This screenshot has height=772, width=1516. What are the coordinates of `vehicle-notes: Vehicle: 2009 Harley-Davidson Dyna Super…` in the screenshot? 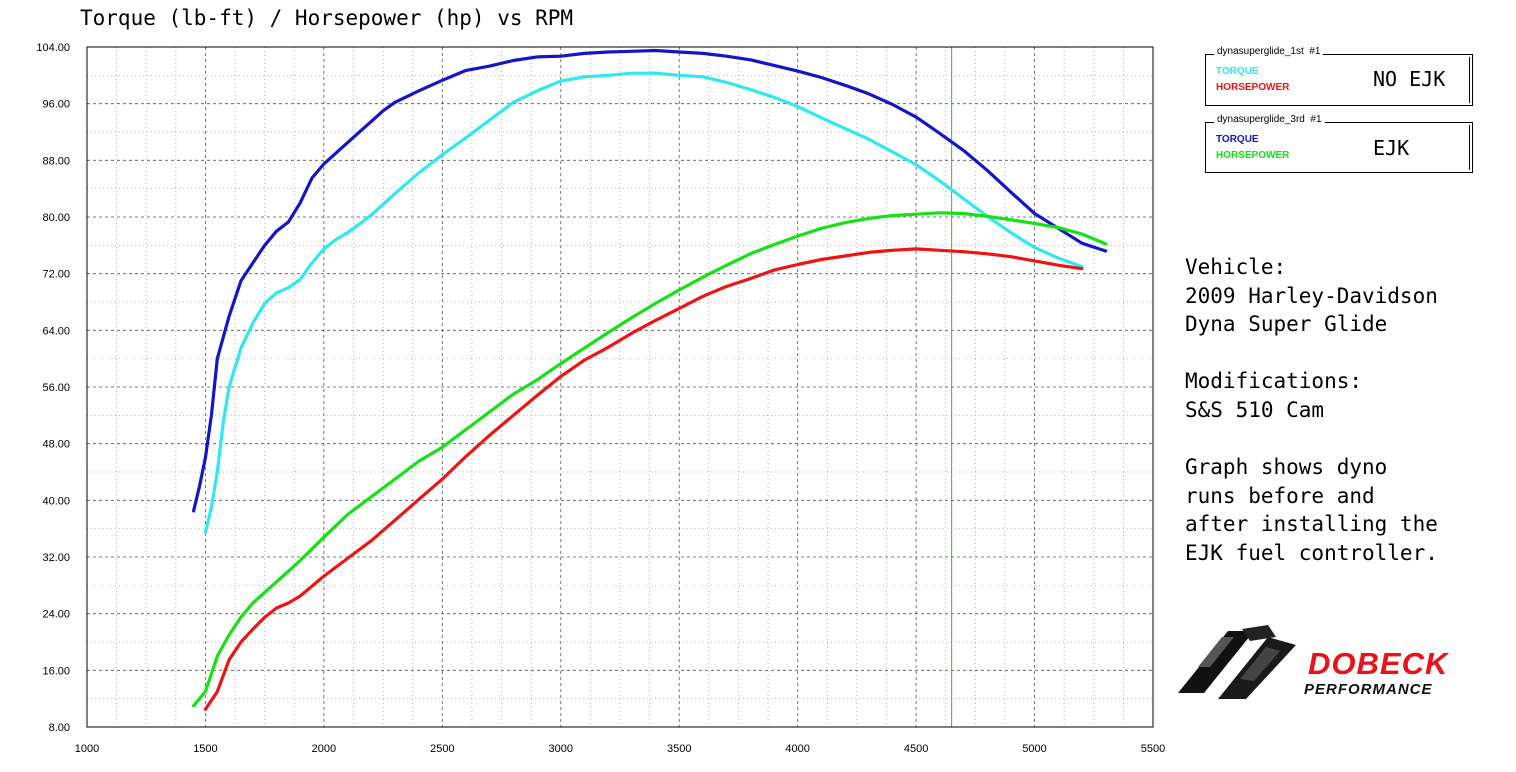 It's located at (1311, 410).